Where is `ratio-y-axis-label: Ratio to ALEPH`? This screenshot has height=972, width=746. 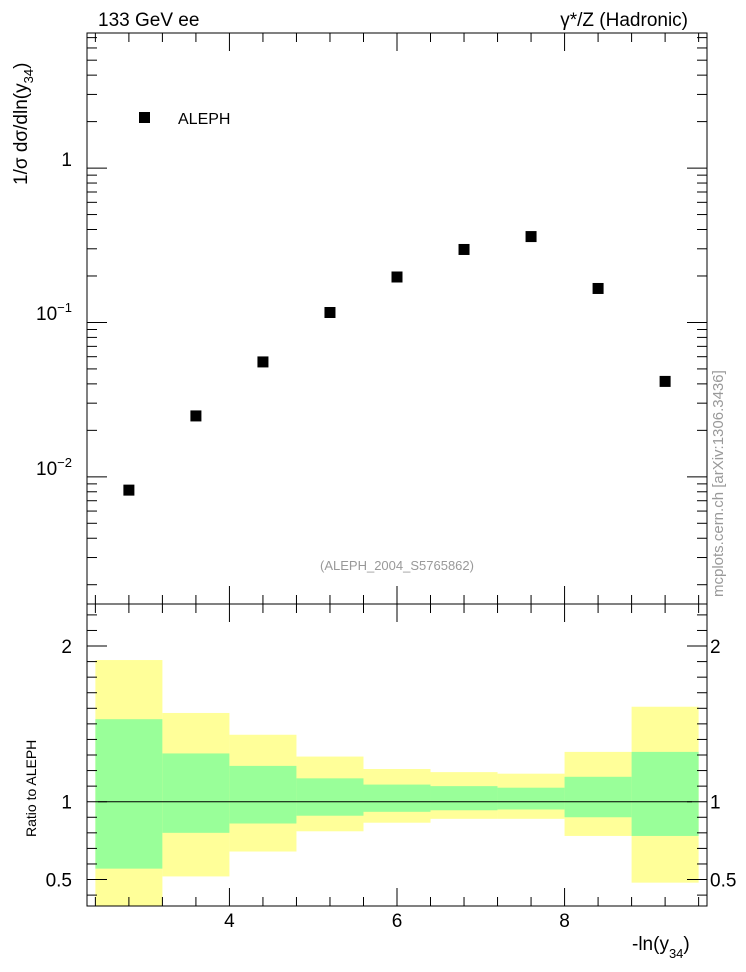 ratio-y-axis-label: Ratio to ALEPH is located at coordinates (31, 788).